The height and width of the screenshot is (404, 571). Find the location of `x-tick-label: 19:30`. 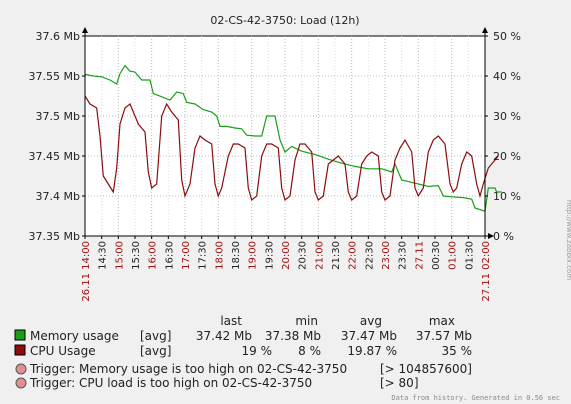

x-tick-label: 19:30 is located at coordinates (269, 255).